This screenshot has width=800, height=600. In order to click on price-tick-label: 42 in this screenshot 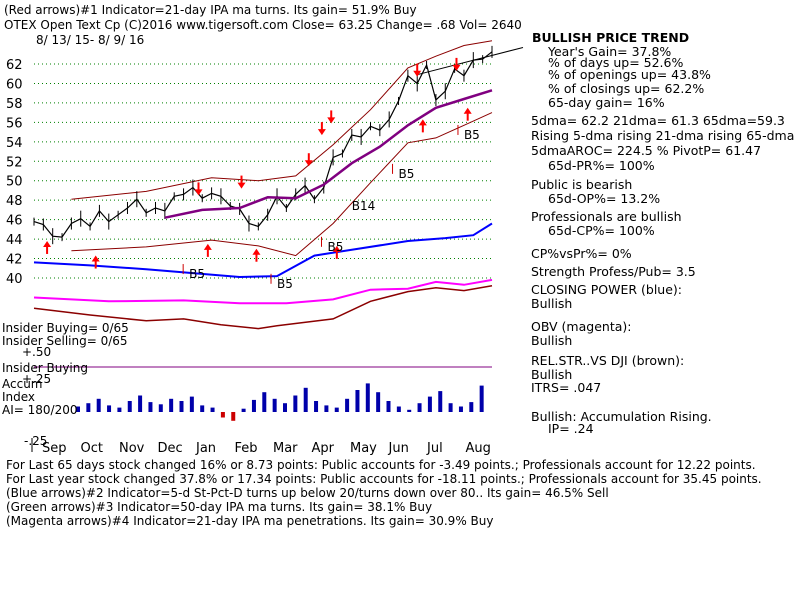, I will do `click(14, 260)`.